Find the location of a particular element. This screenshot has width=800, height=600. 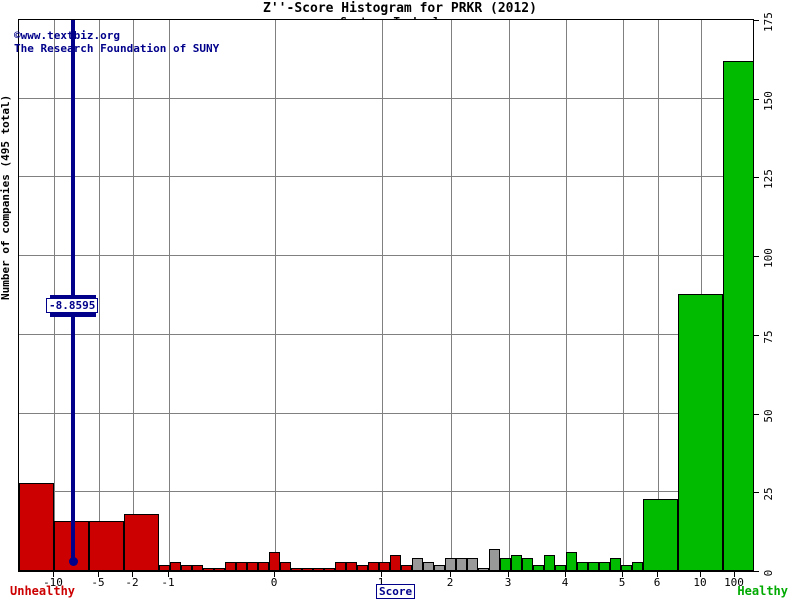

x-axis-tick-label: 3 is located at coordinates (508, 582).